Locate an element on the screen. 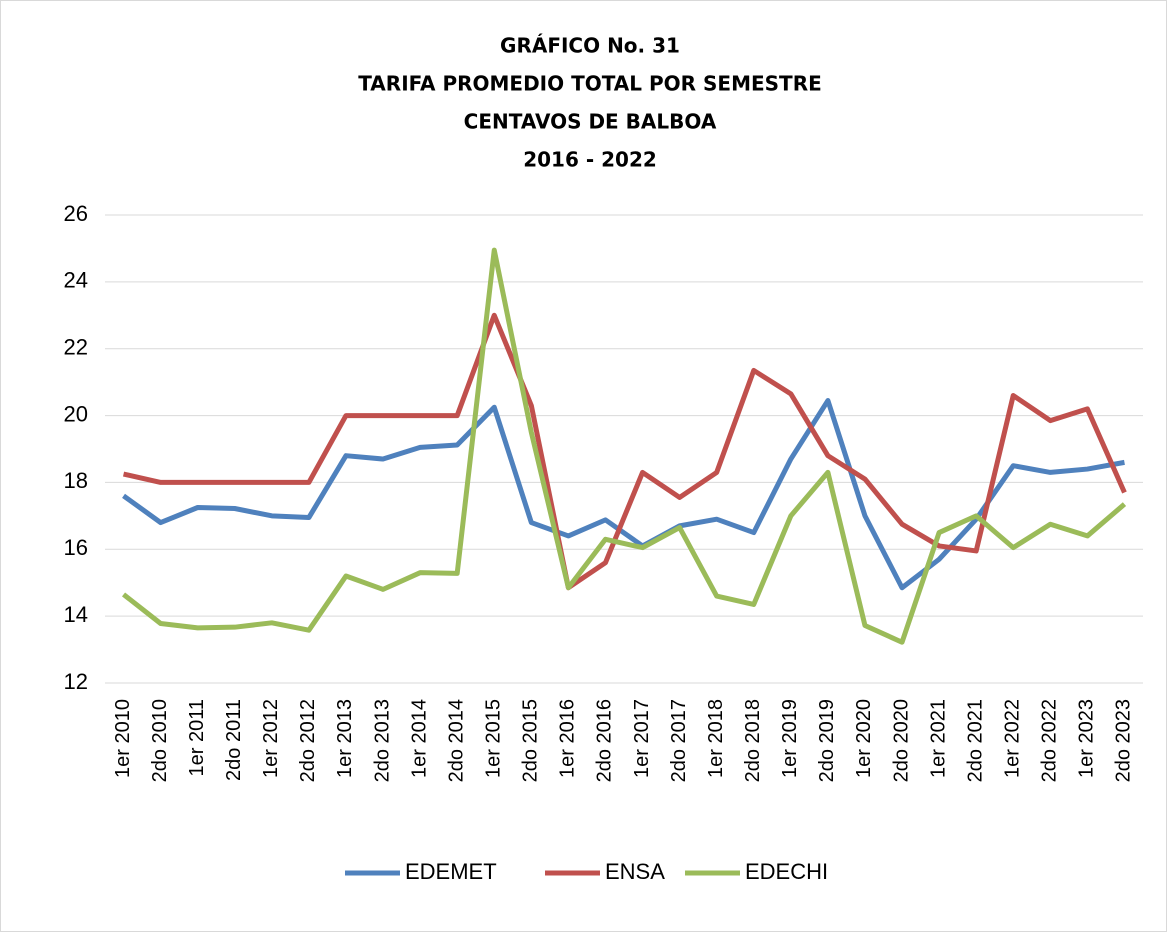  x-tick-label: 1er 2023 is located at coordinates (1087, 738).